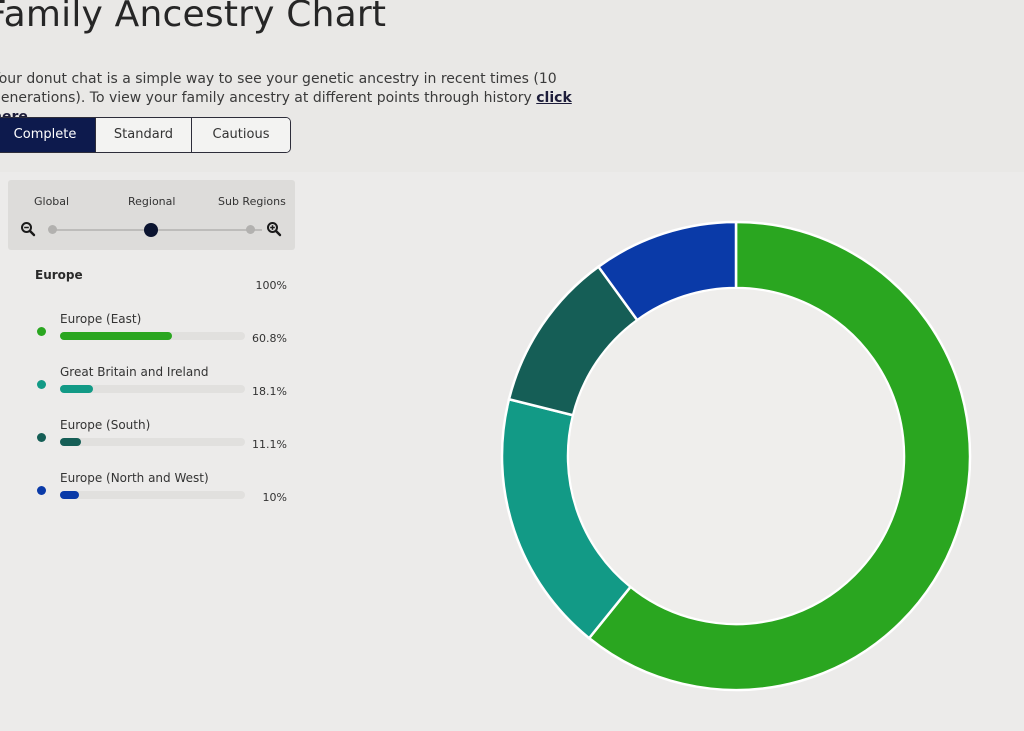 Image resolution: width=1024 pixels, height=731 pixels. Describe the element at coordinates (252, 201) in the screenshot. I see `slider-label-sub-regions: Sub Regions` at that location.